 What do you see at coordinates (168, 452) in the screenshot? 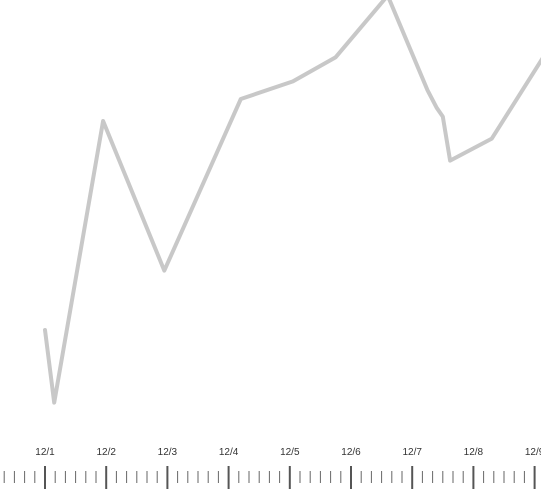
I see `x-tick-label: 12/3` at bounding box center [168, 452].